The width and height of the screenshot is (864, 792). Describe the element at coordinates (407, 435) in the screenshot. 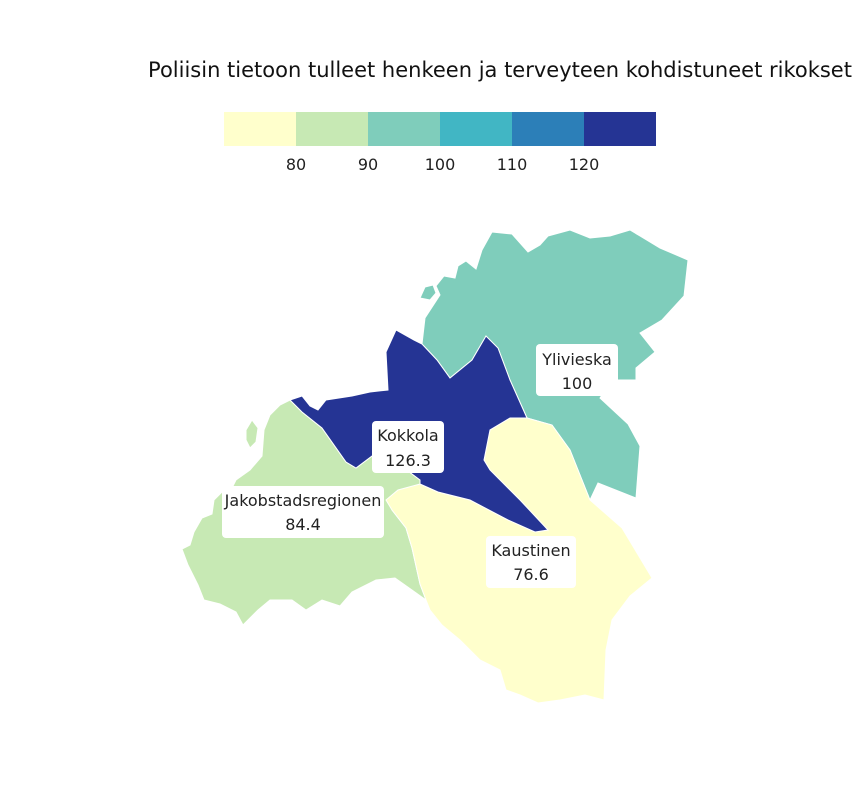

I see `region-name: Kokkola` at that location.